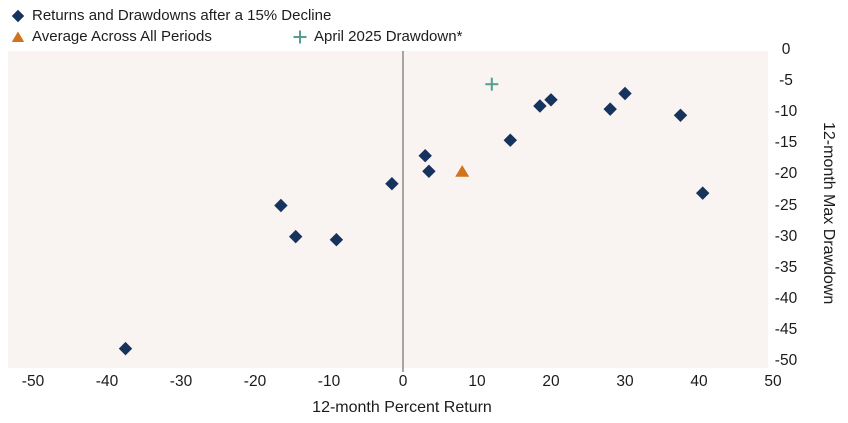 The height and width of the screenshot is (423, 848). What do you see at coordinates (786, 205) in the screenshot?
I see `y-tick-label: -25` at bounding box center [786, 205].